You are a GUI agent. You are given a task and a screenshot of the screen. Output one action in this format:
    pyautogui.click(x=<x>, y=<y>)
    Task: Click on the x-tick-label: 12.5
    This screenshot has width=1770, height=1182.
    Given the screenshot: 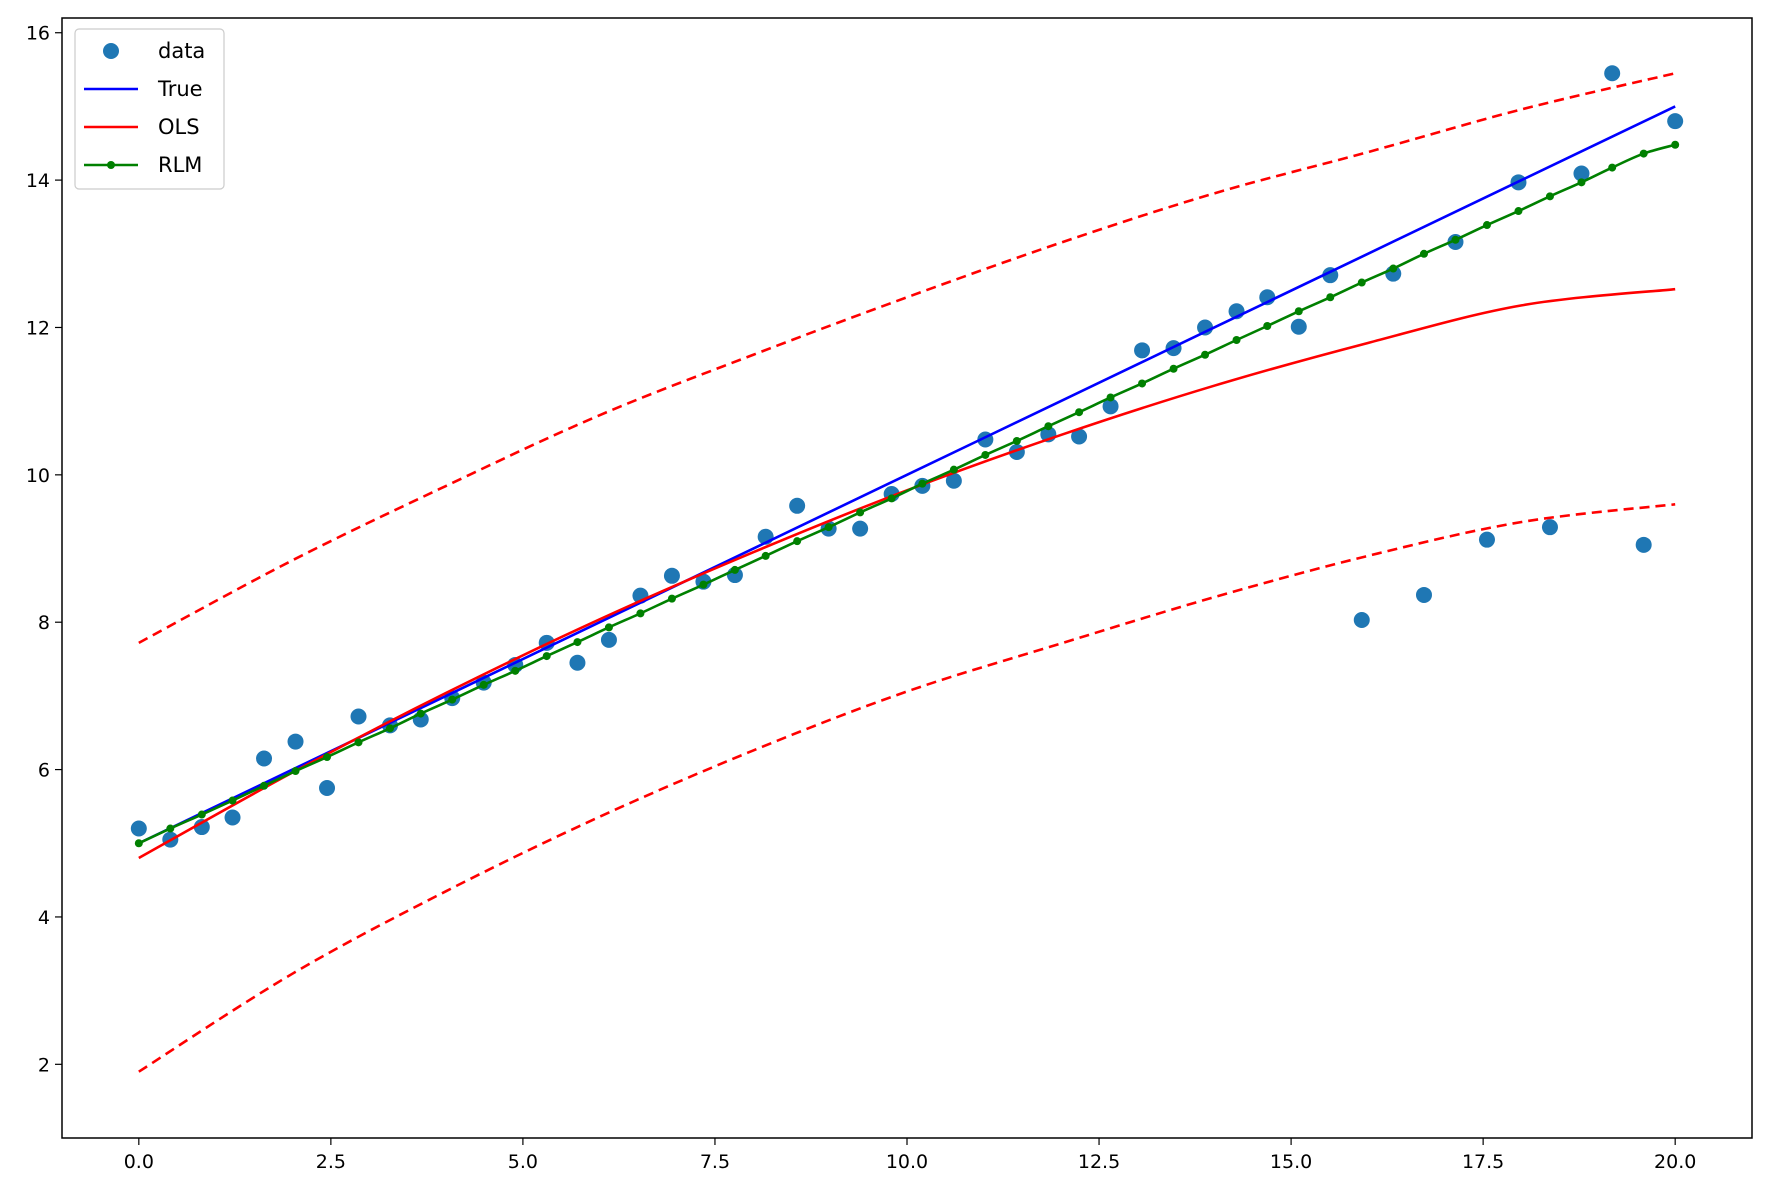 What is the action you would take?
    pyautogui.click(x=1099, y=1162)
    